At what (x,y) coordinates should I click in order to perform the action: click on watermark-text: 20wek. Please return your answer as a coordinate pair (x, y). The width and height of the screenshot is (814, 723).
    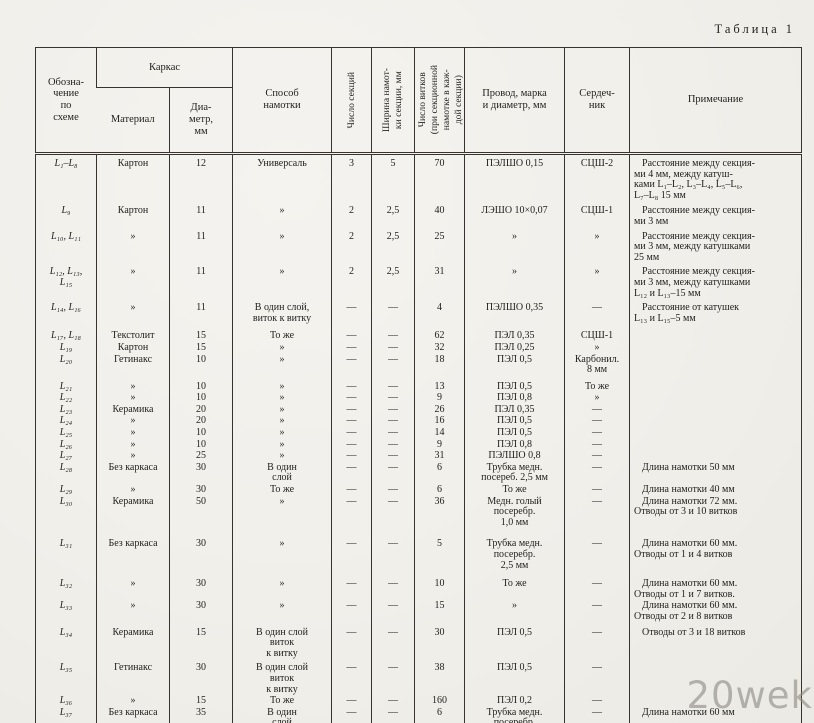
    Looking at the image, I should click on (749, 695).